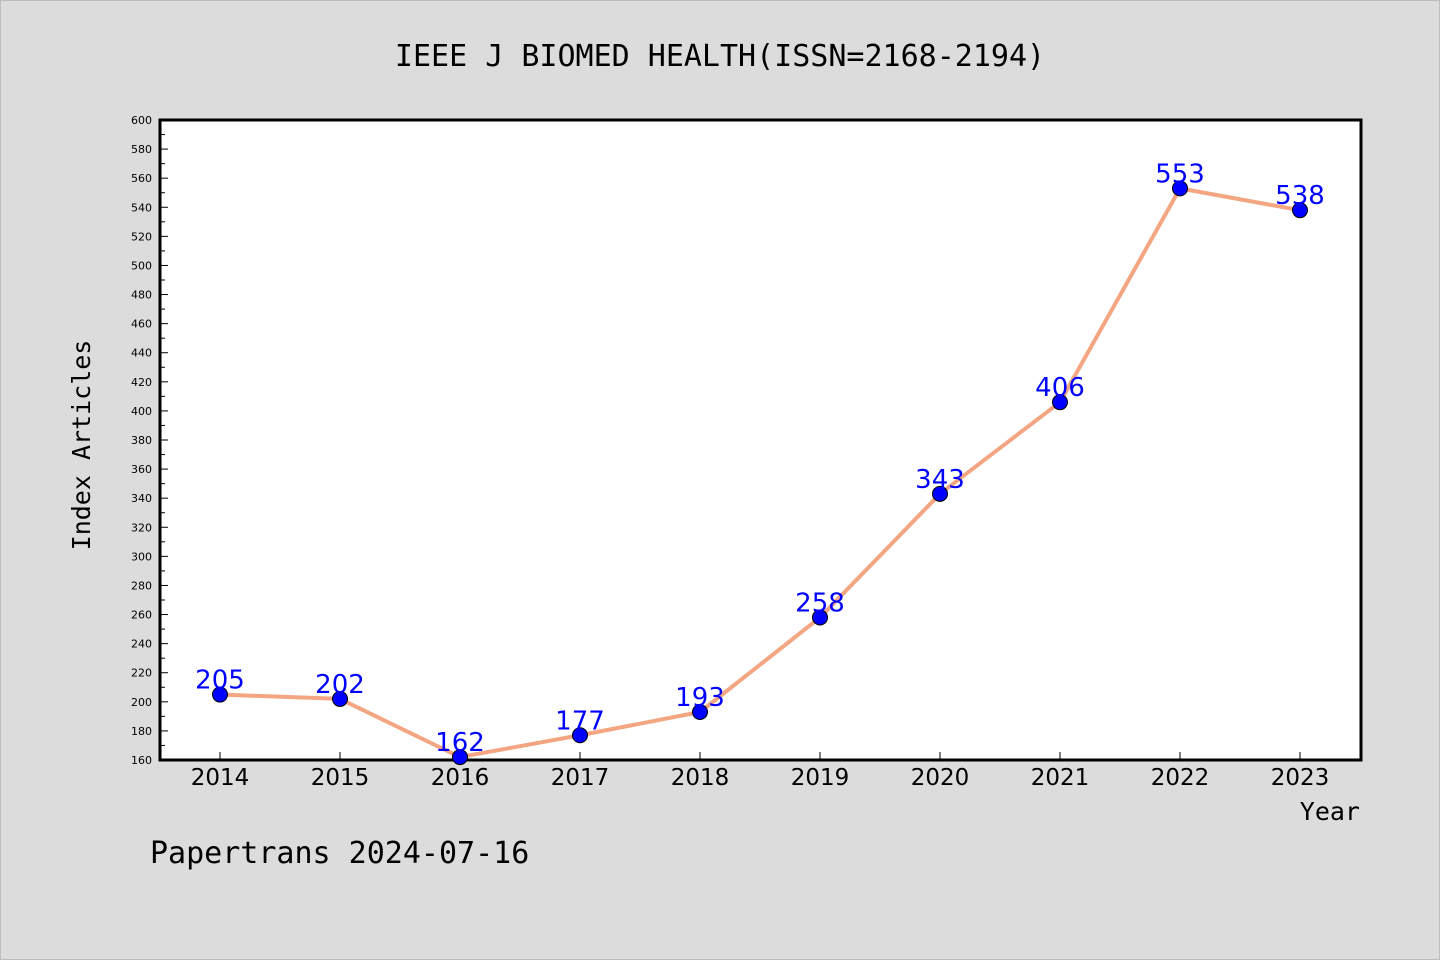  Describe the element at coordinates (700, 778) in the screenshot. I see `x-tick-label: 2018` at that location.